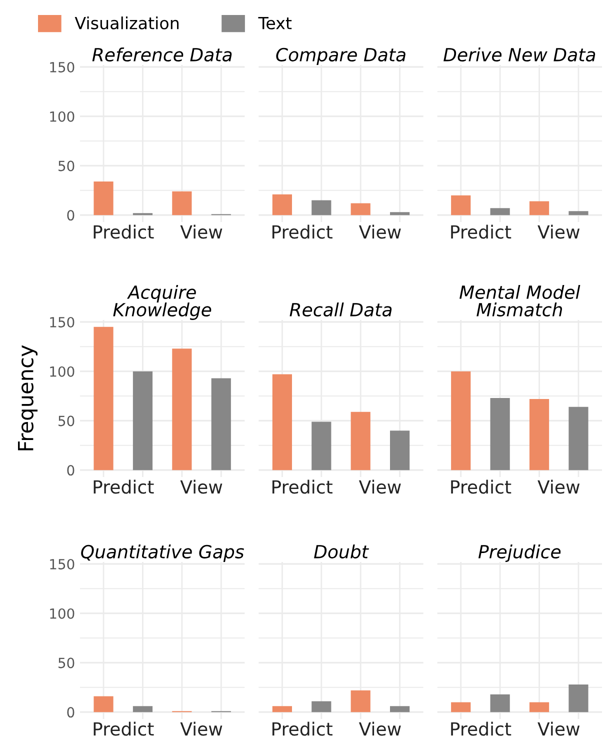 The width and height of the screenshot is (607, 741). What do you see at coordinates (28, 397) in the screenshot?
I see `y-axis-title: Frequency` at bounding box center [28, 397].